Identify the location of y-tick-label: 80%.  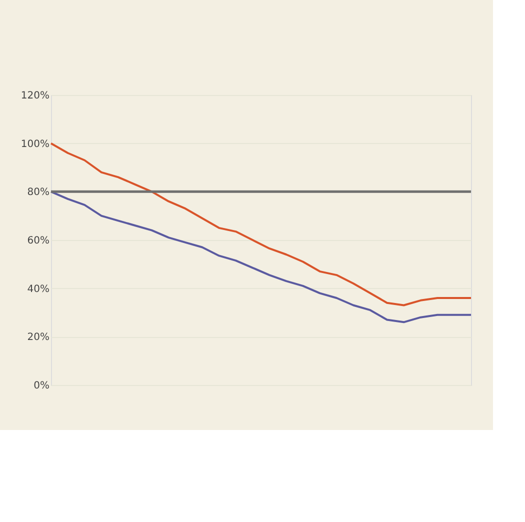
(38, 192).